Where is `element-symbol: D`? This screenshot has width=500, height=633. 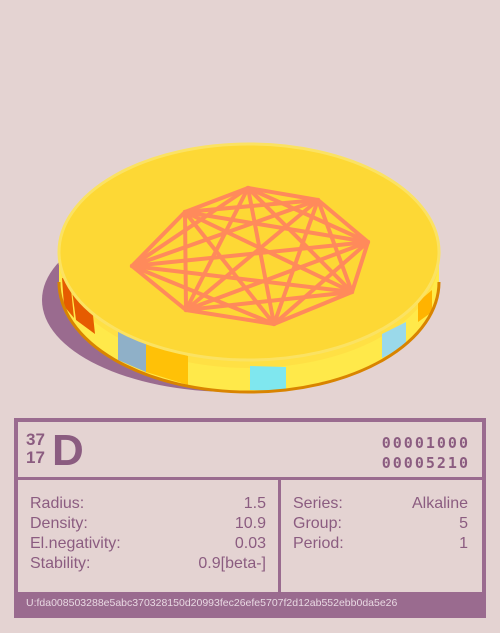 element-symbol: D is located at coordinates (68, 450).